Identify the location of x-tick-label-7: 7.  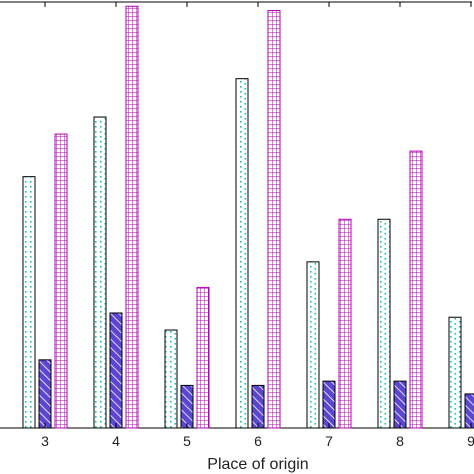
(329, 441).